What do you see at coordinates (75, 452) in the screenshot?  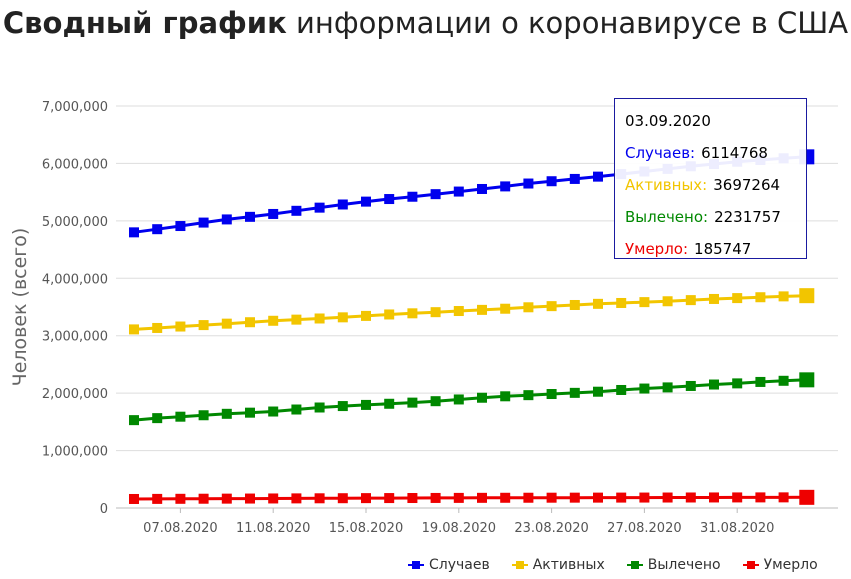 I see `y-tick-label: 1,000,000` at bounding box center [75, 452].